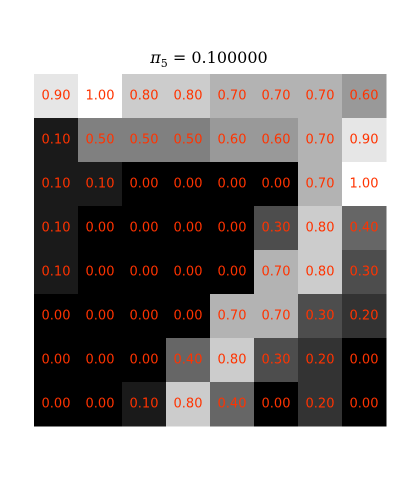  I want to click on cell-label-r2-c4: 0.00, so click(232, 184).